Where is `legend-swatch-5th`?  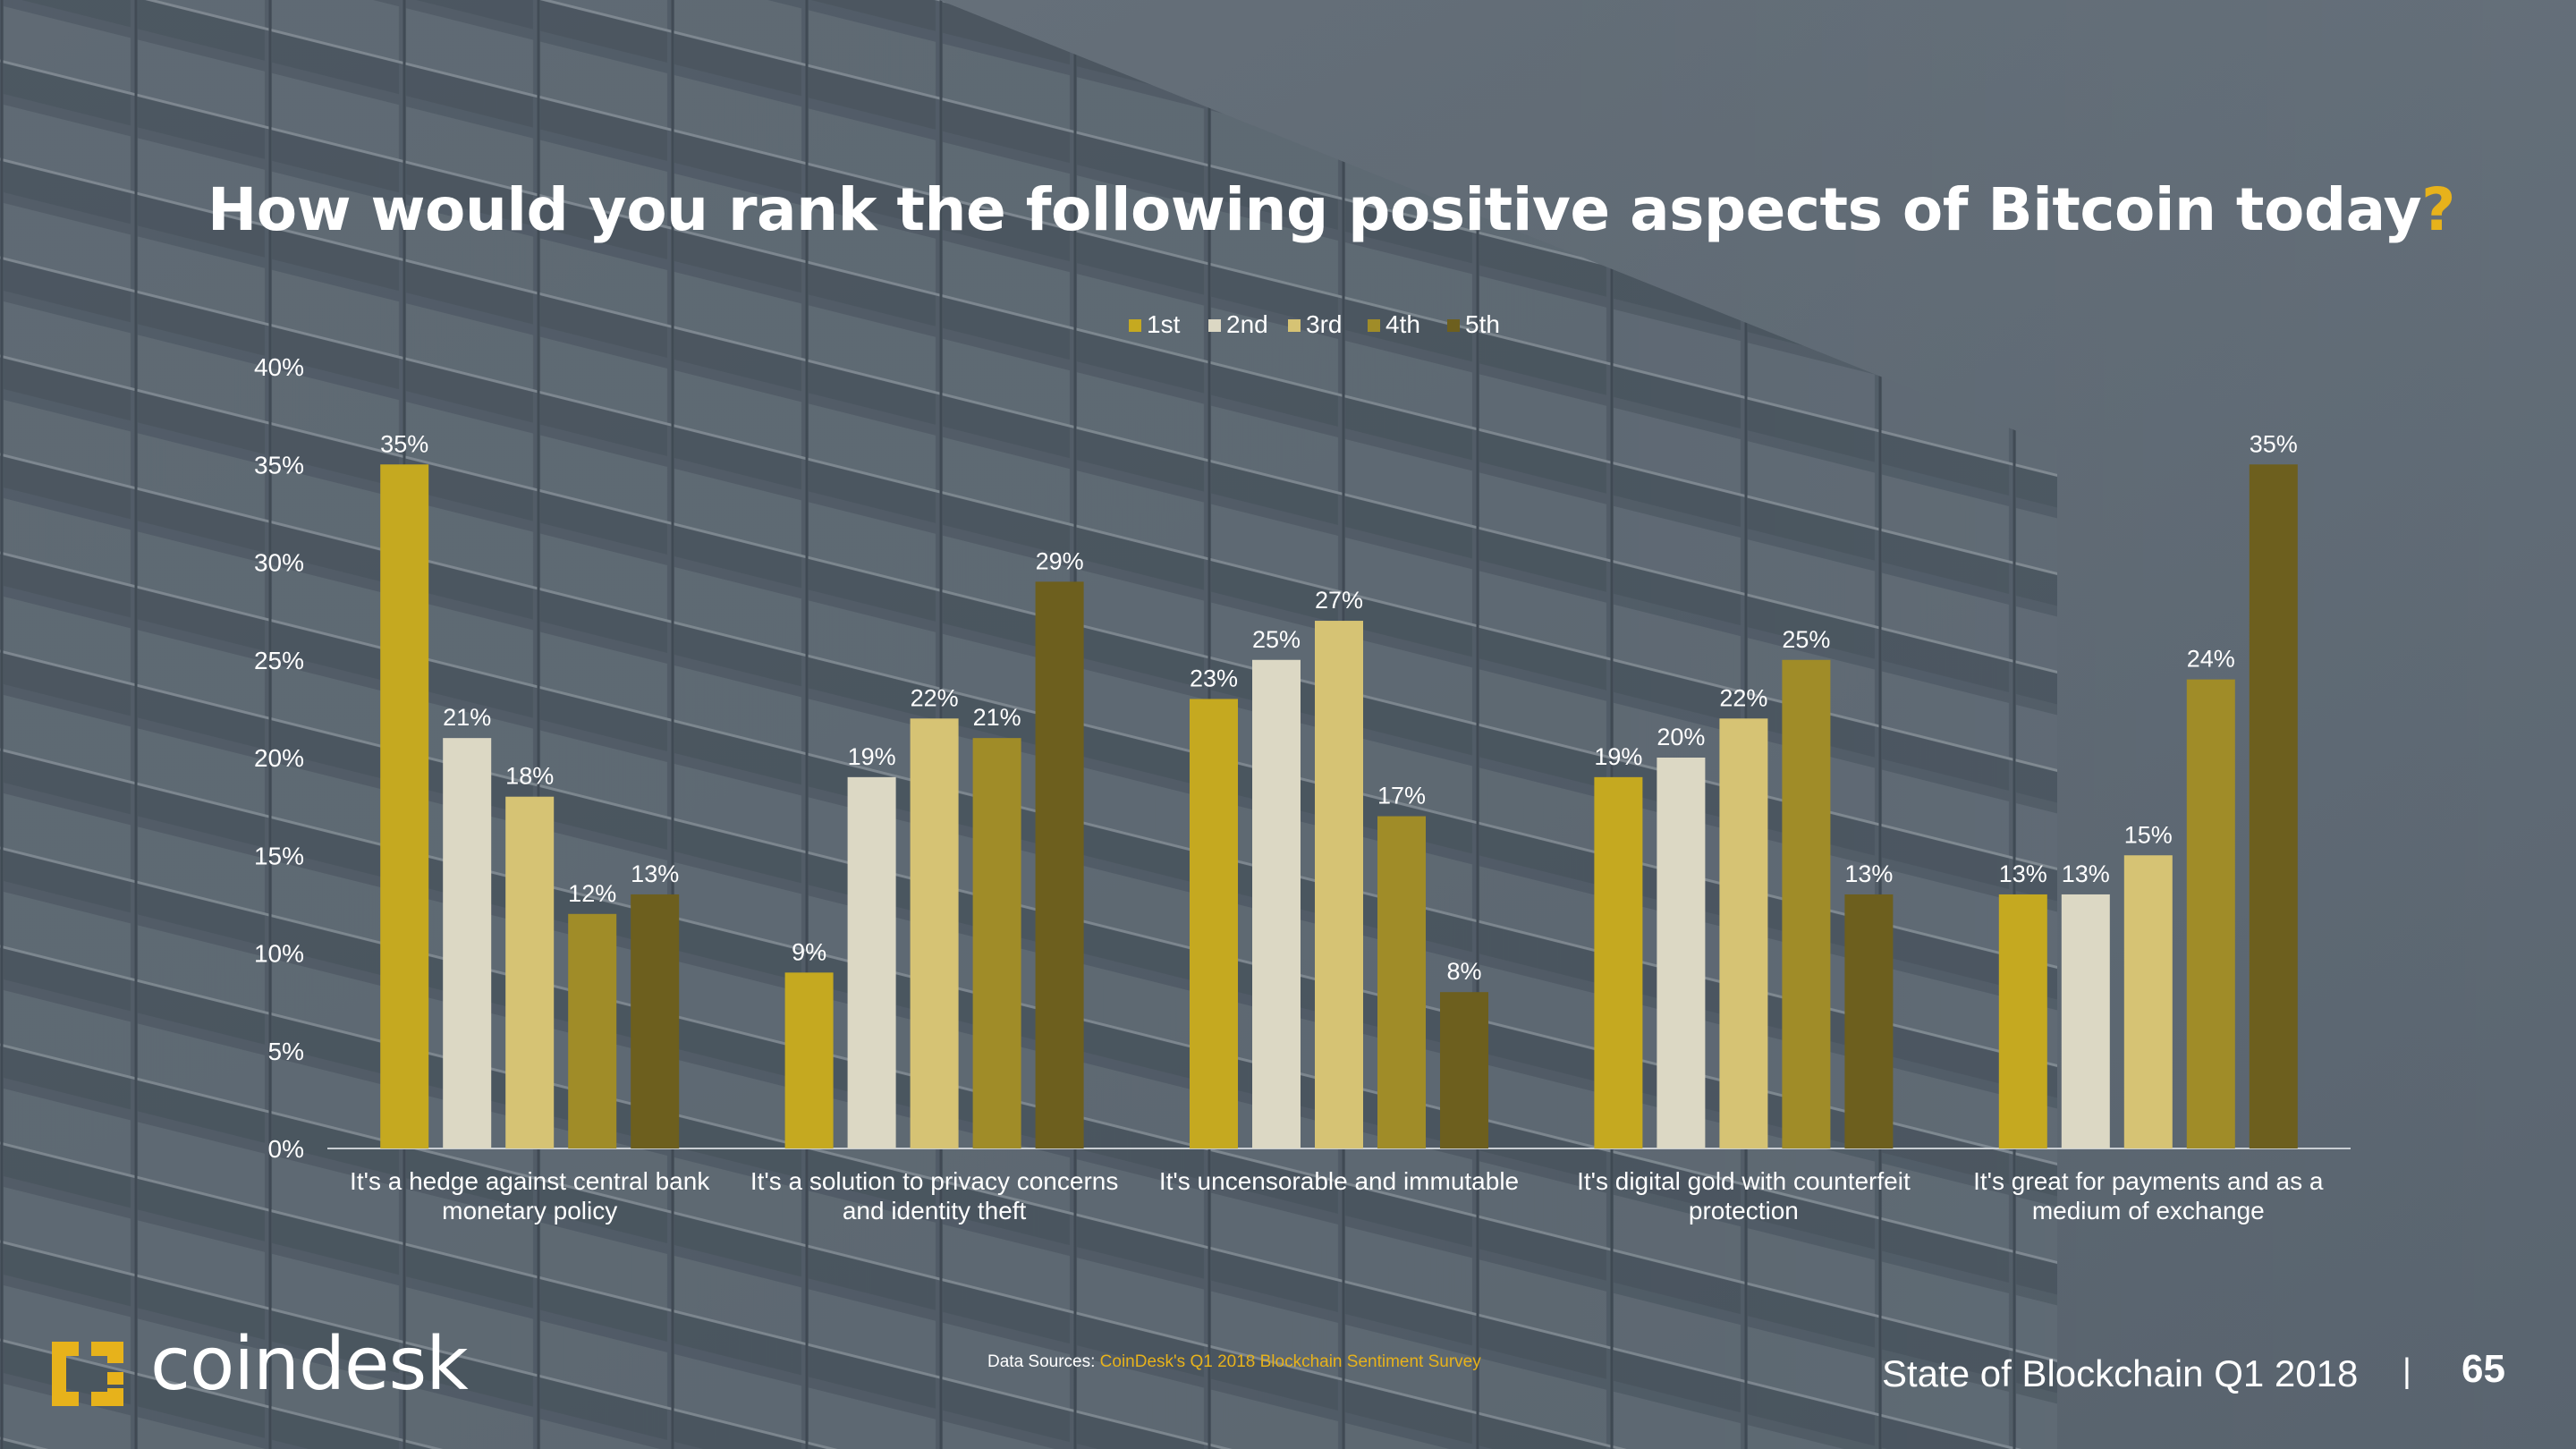 legend-swatch-5th is located at coordinates (1453, 325).